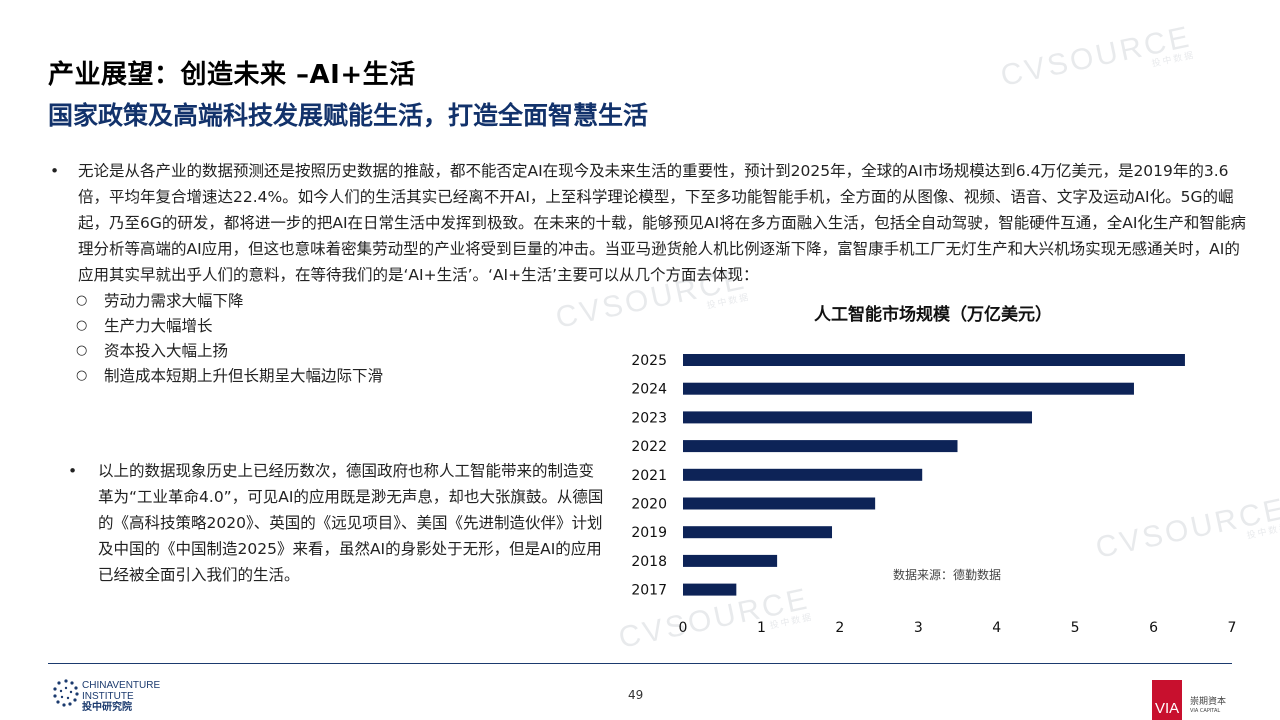 The width and height of the screenshot is (1280, 720). I want to click on bar-2022, so click(820, 446).